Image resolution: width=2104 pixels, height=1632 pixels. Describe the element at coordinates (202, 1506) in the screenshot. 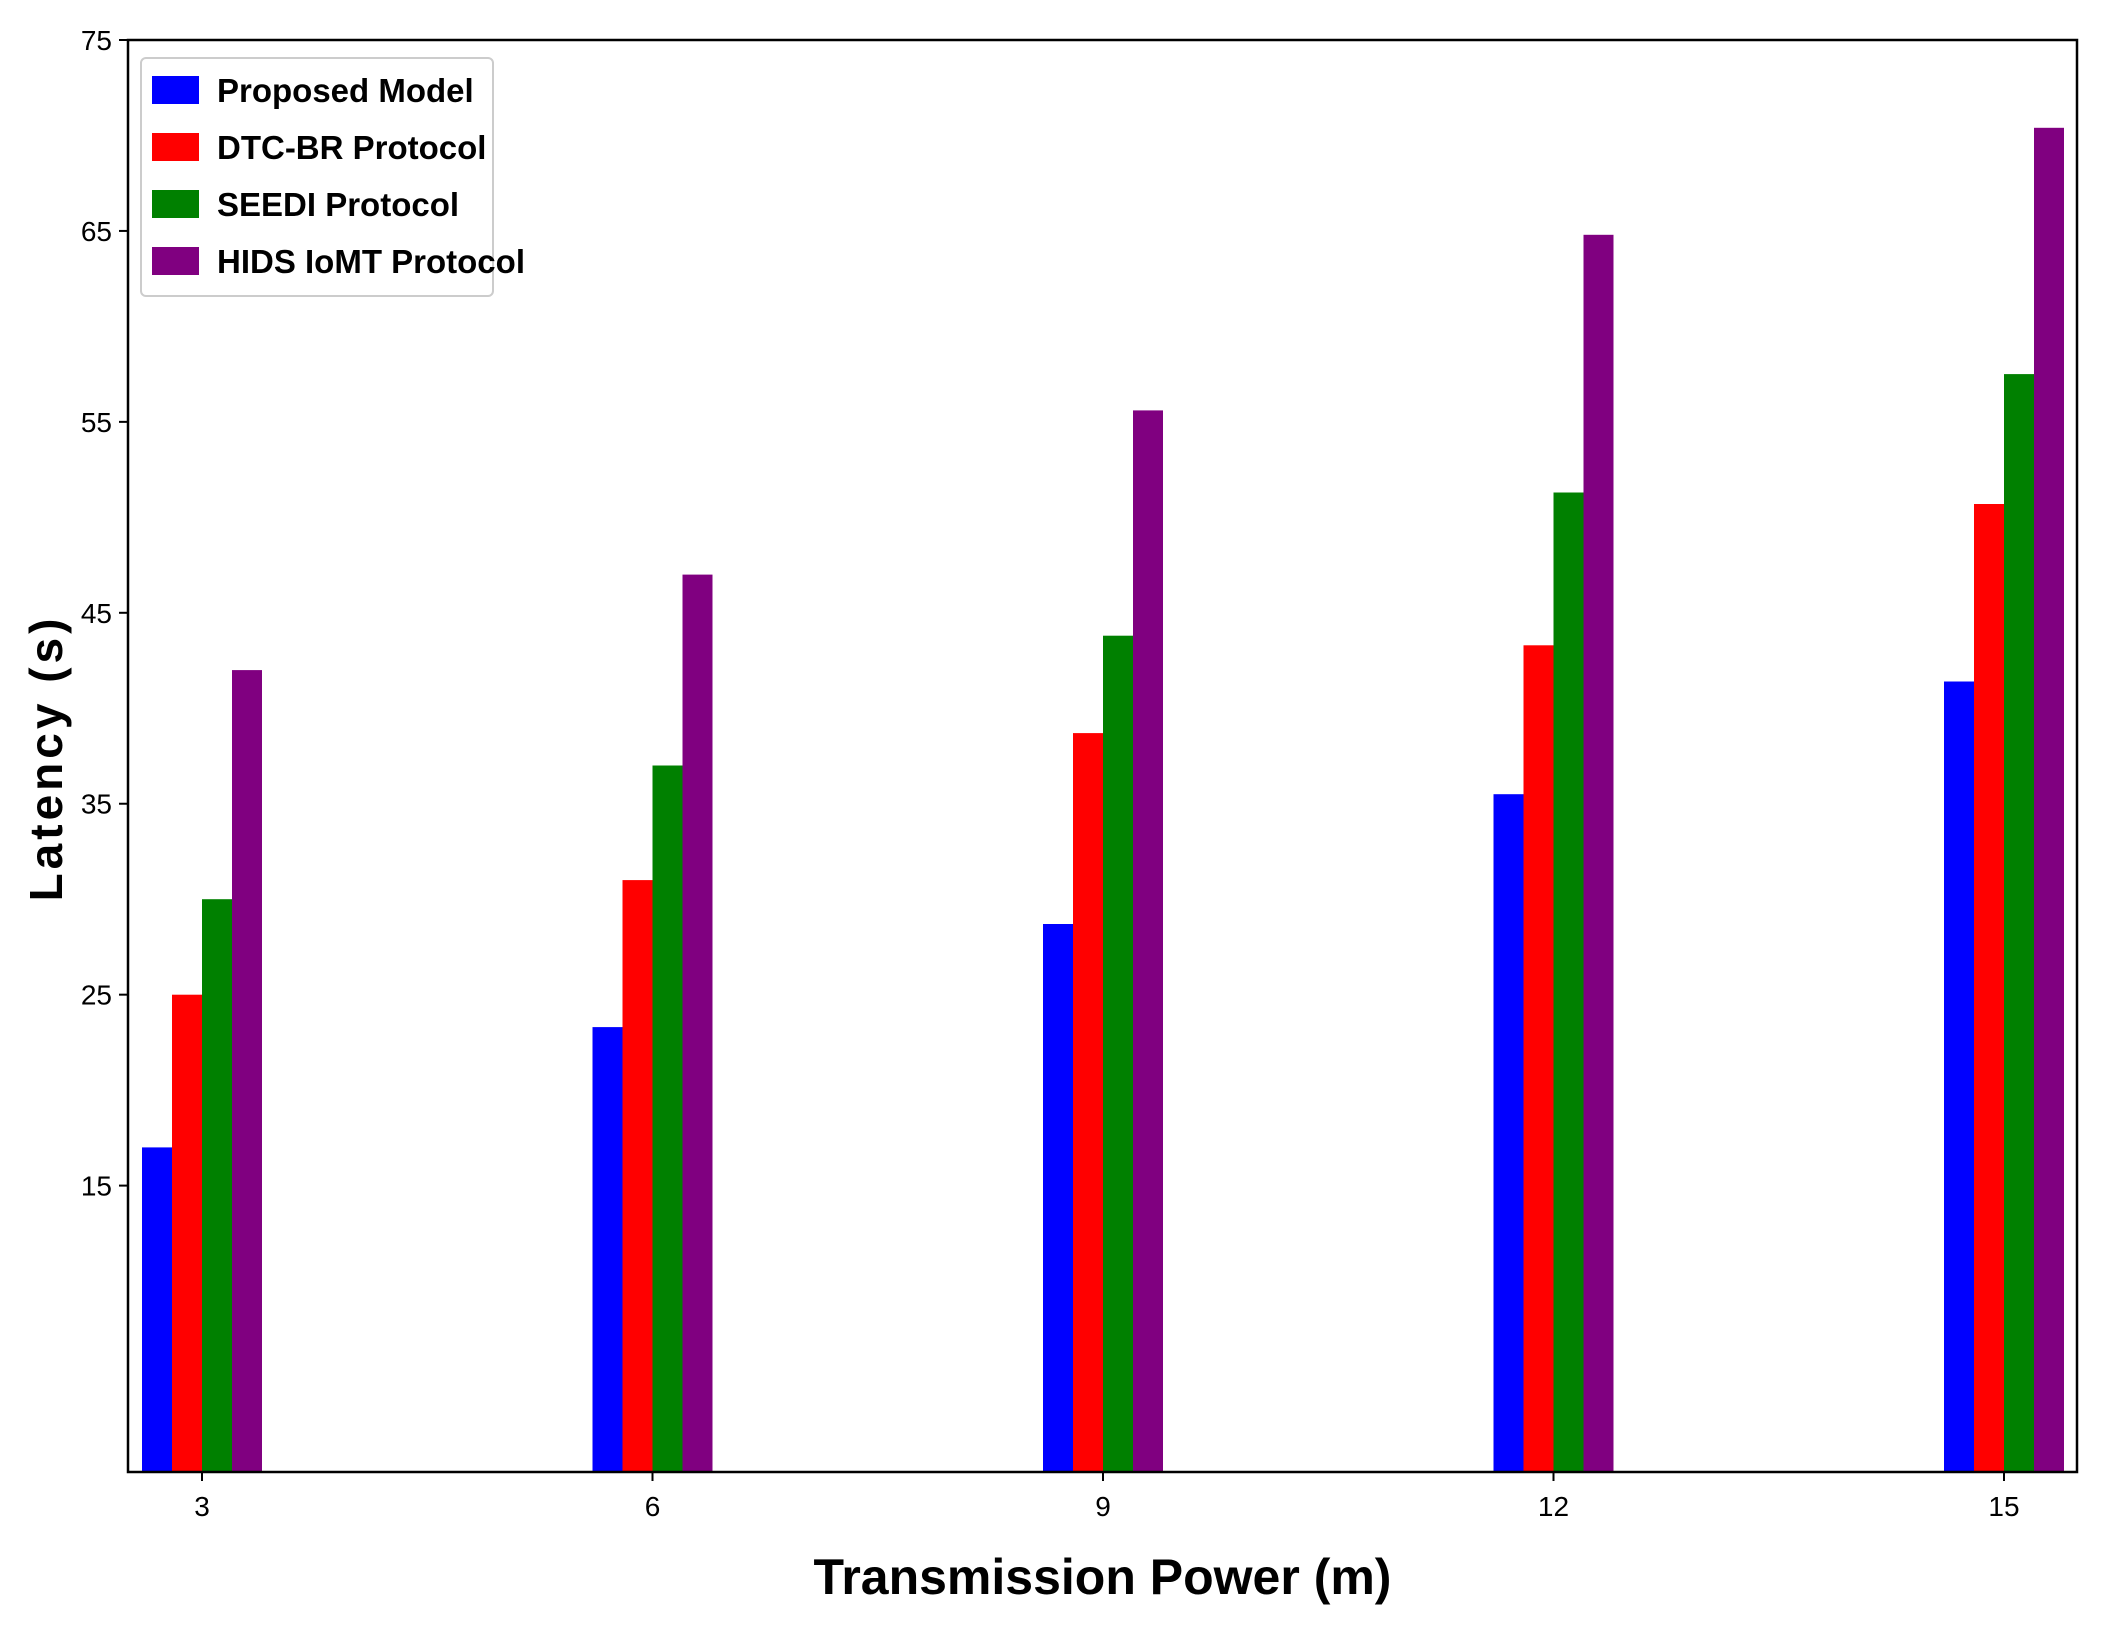

I see `x-tick-label: 3` at that location.